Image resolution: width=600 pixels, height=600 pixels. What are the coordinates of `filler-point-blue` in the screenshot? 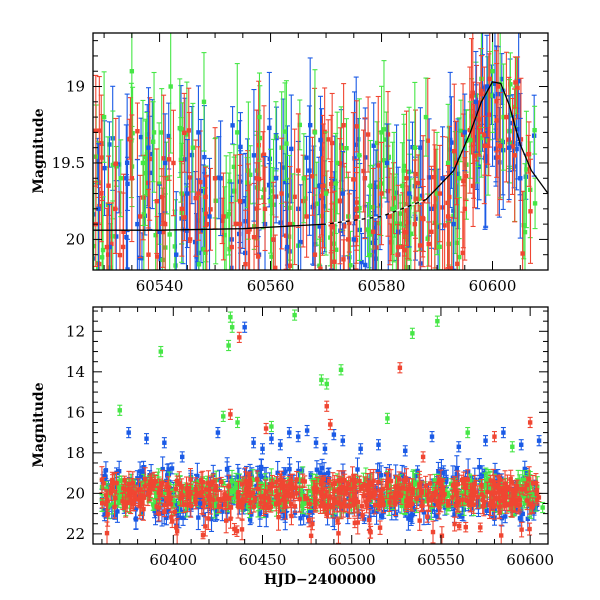 It's located at (281, 216).